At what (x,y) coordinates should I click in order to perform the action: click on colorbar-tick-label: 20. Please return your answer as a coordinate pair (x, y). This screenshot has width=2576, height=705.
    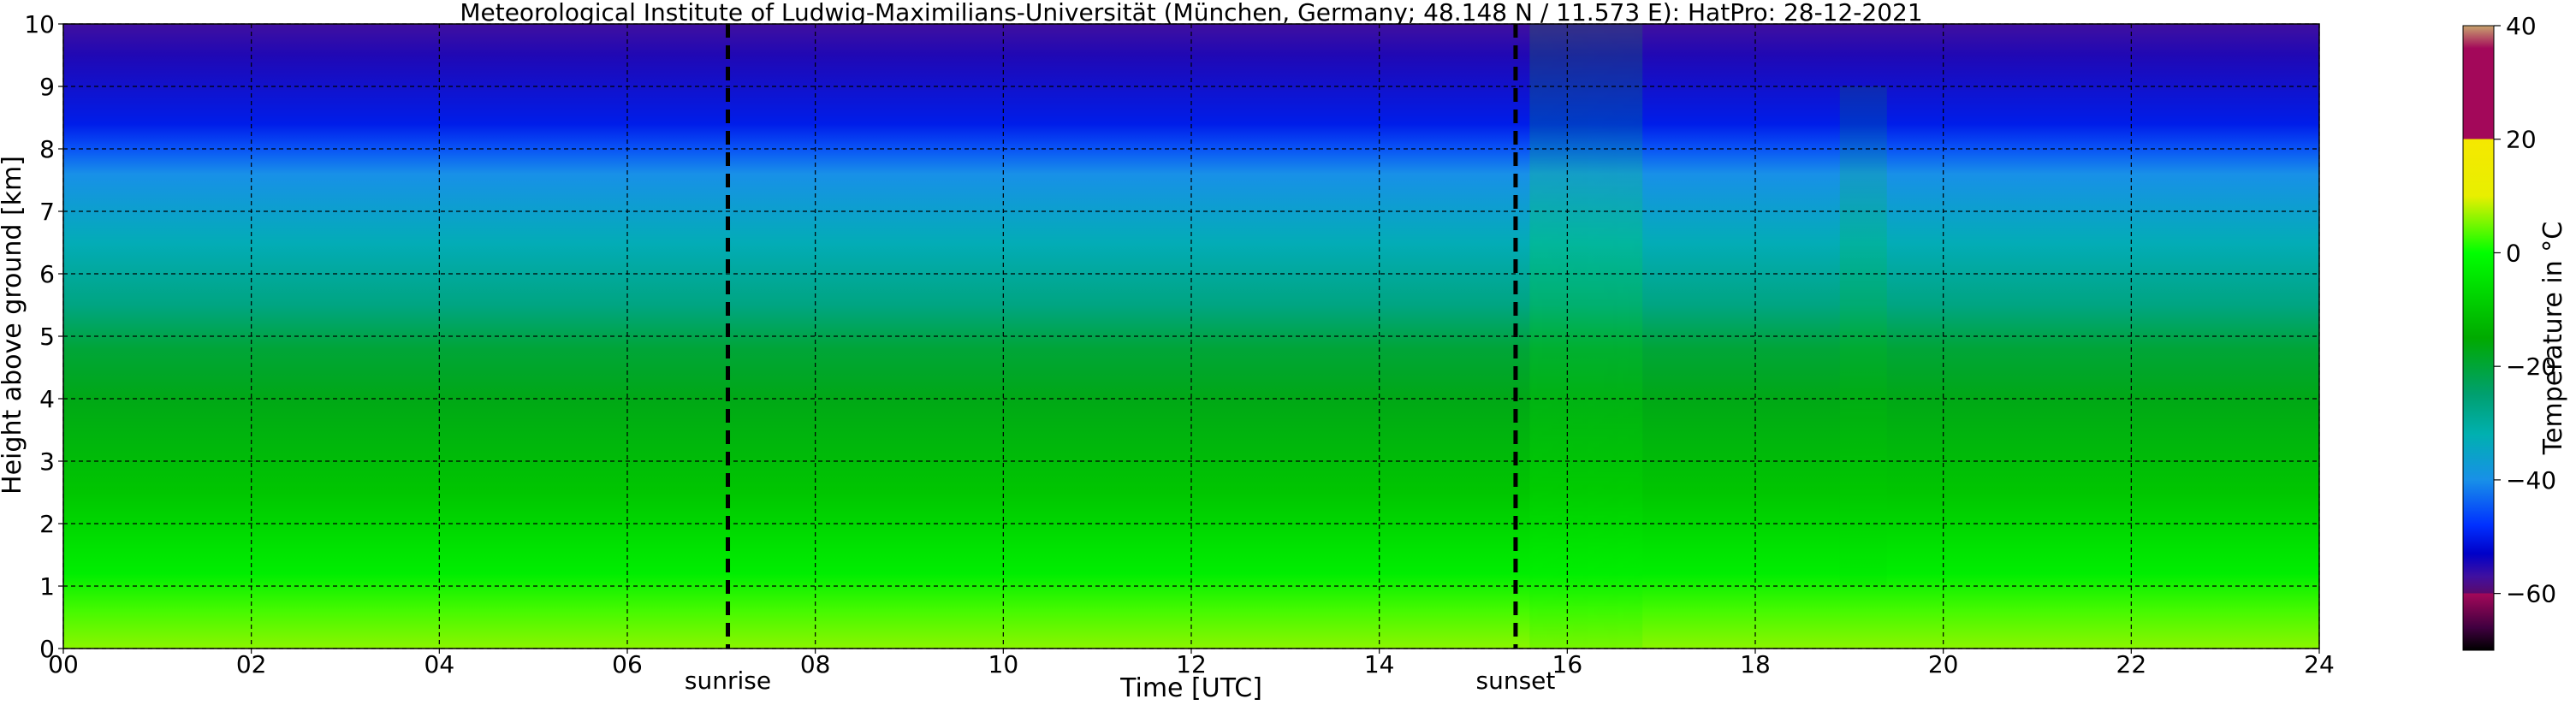
    Looking at the image, I should click on (2521, 140).